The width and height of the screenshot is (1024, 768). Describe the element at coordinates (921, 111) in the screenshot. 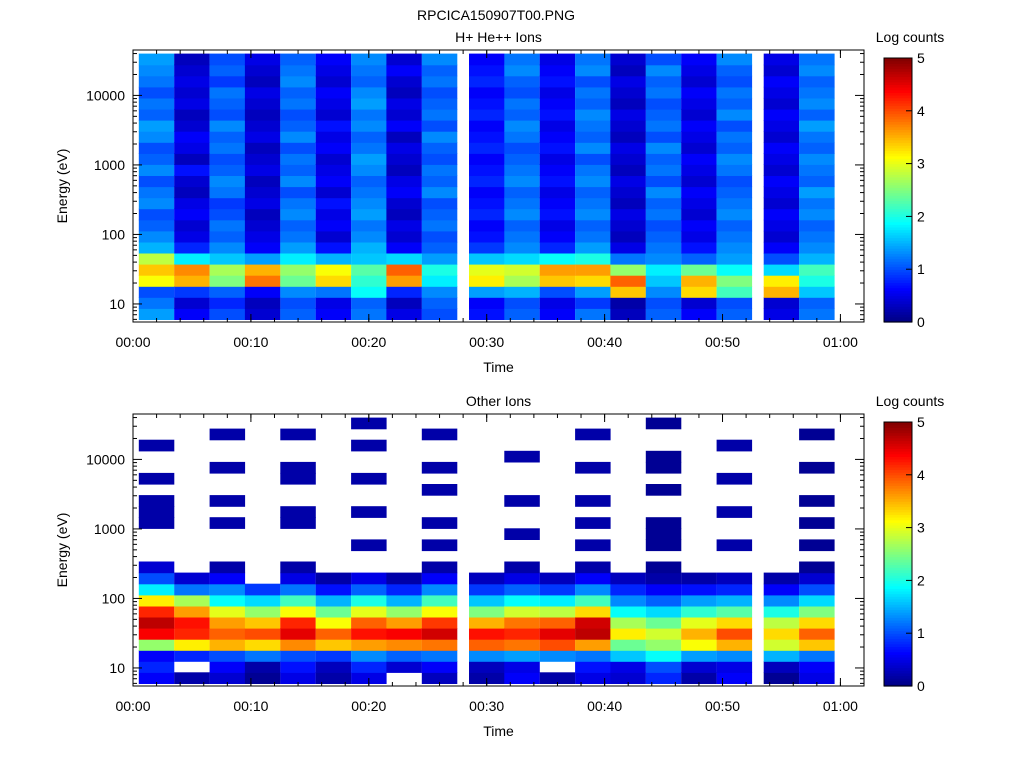

I see `colorbar-tick-label: 4` at that location.